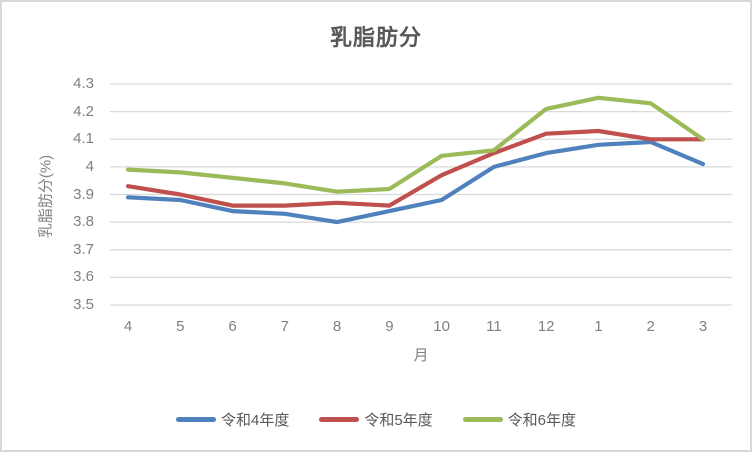 The image size is (752, 452). Describe the element at coordinates (441, 326) in the screenshot. I see `x-tick-label: 10` at that location.